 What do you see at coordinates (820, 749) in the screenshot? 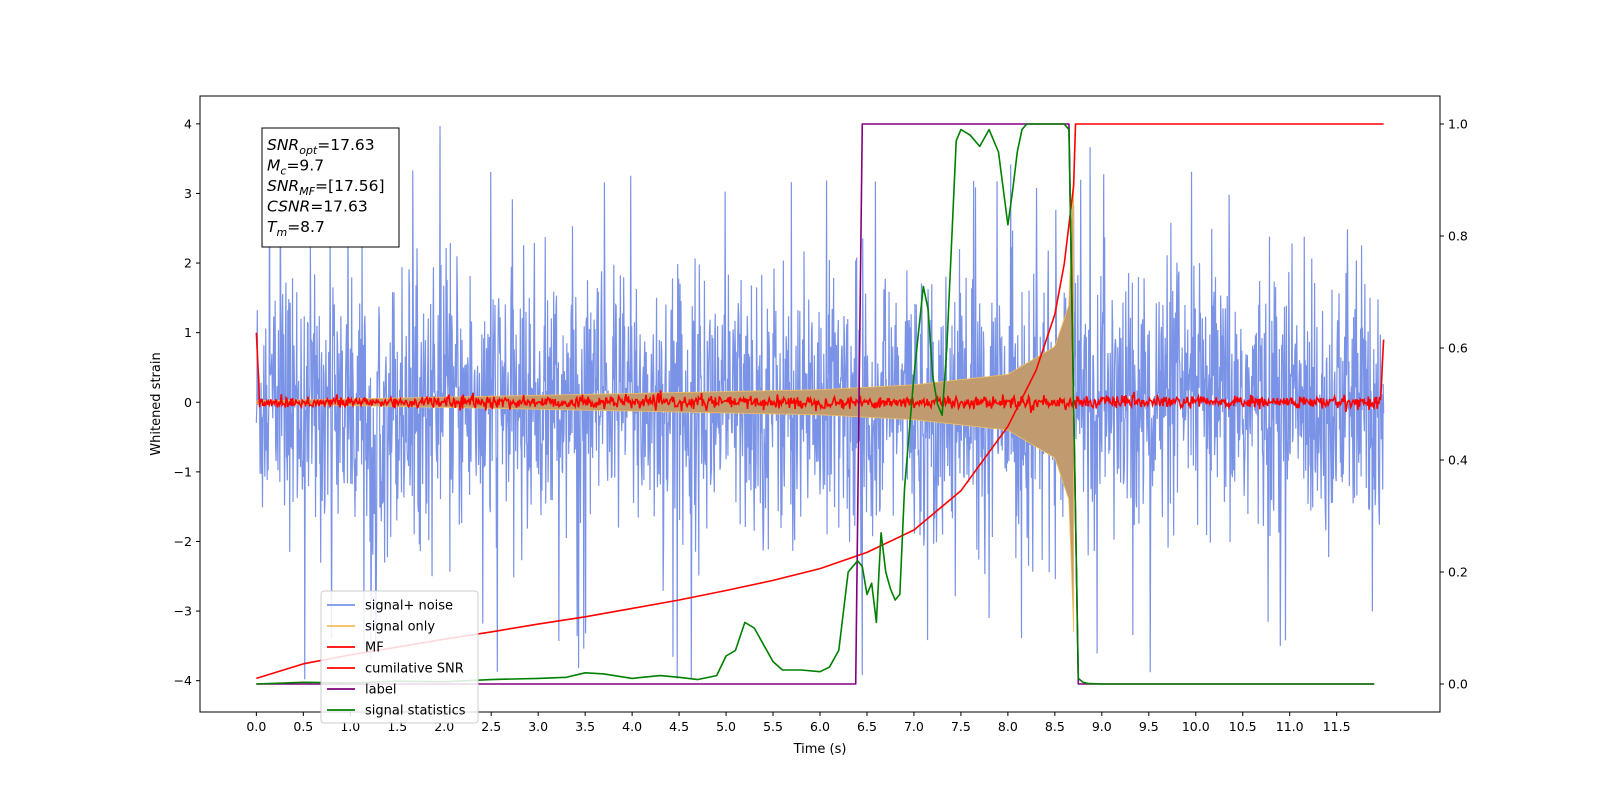
I see `x-axis-label: Time (s)` at bounding box center [820, 749].